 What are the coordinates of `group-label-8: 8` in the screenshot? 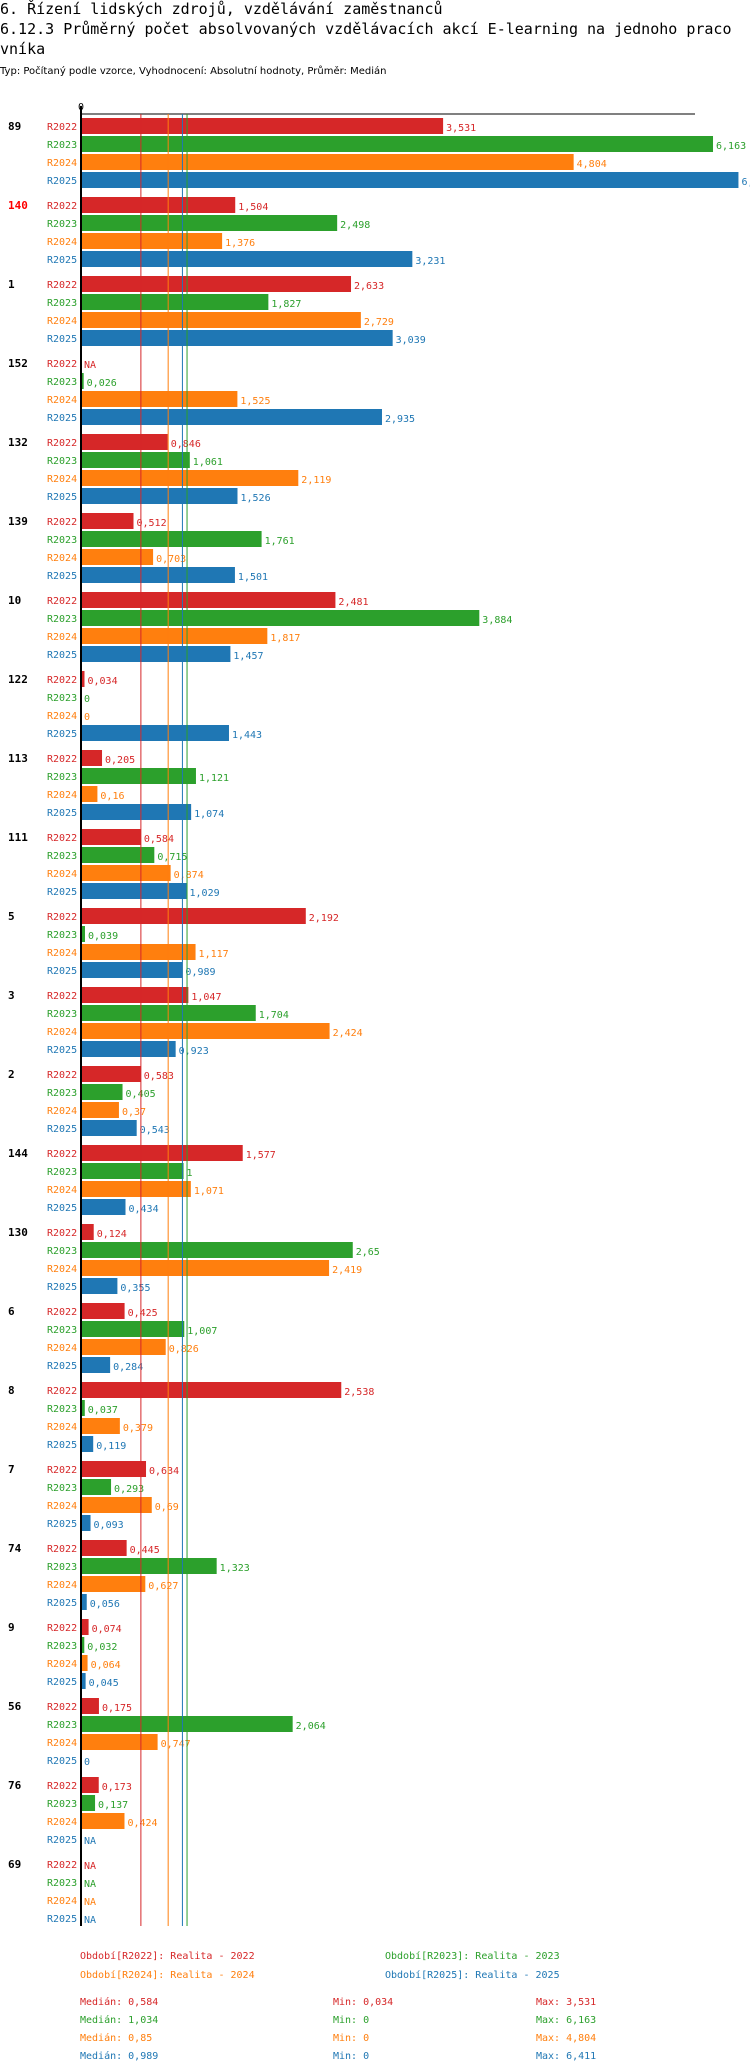 It's located at (11, 1390).